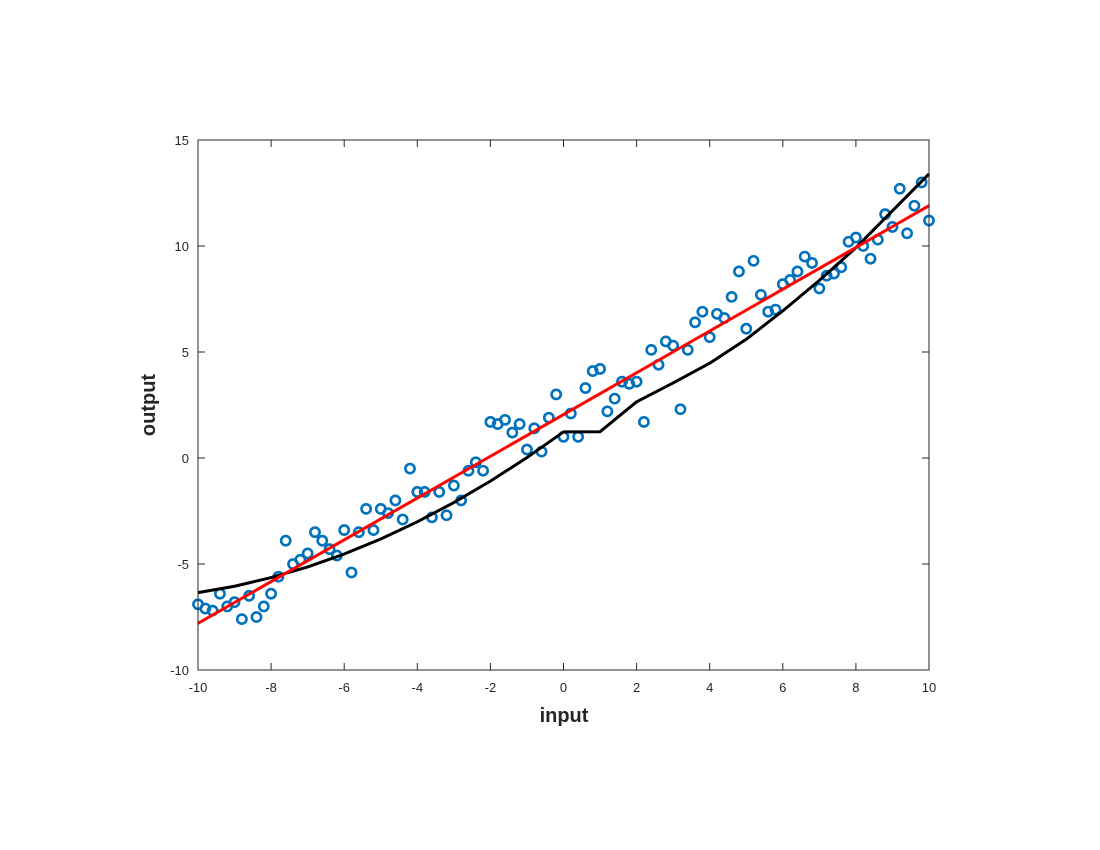 This screenshot has width=1100, height=850. I want to click on x-tick-label: 8, so click(855, 687).